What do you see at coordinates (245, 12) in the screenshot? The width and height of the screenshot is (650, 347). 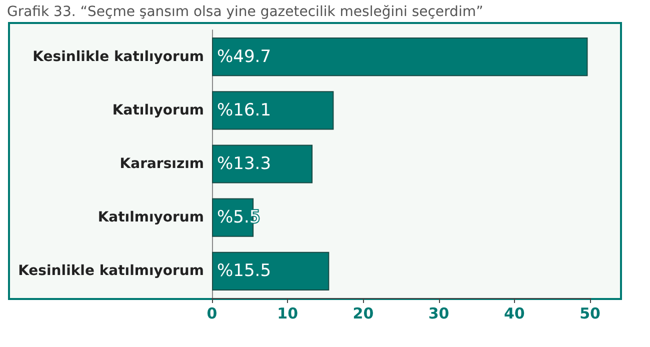 I see `chart-title: Grafik 33. “Seçme şansım olsa yine gazetecilik mesleğini seçerdim”` at bounding box center [245, 12].